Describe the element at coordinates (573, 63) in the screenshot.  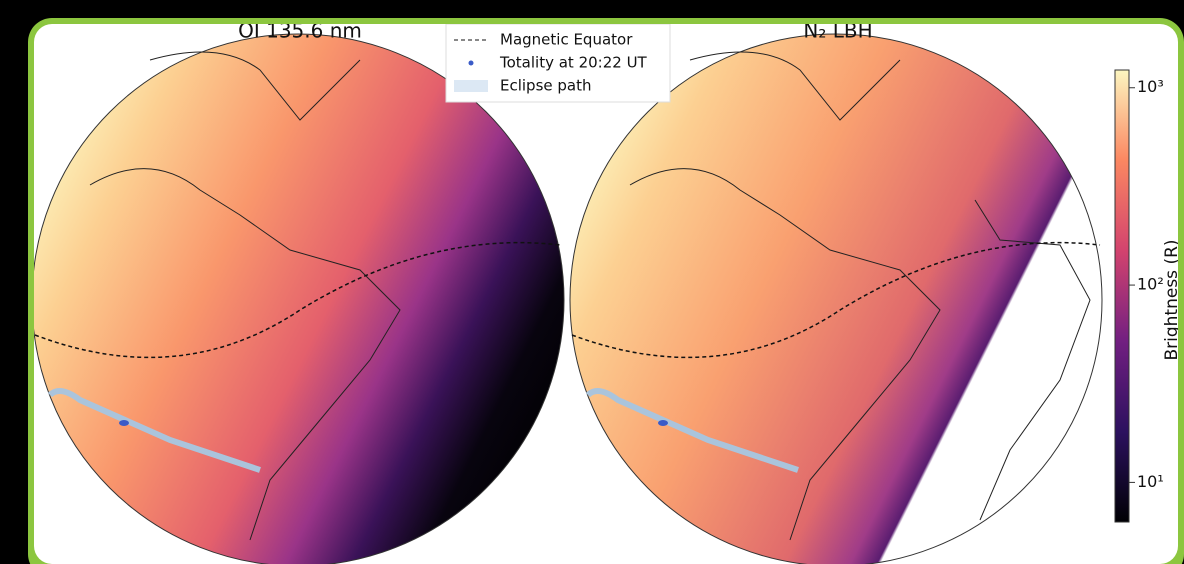
I see `legend-label: Totality at 20:22 UT` at that location.